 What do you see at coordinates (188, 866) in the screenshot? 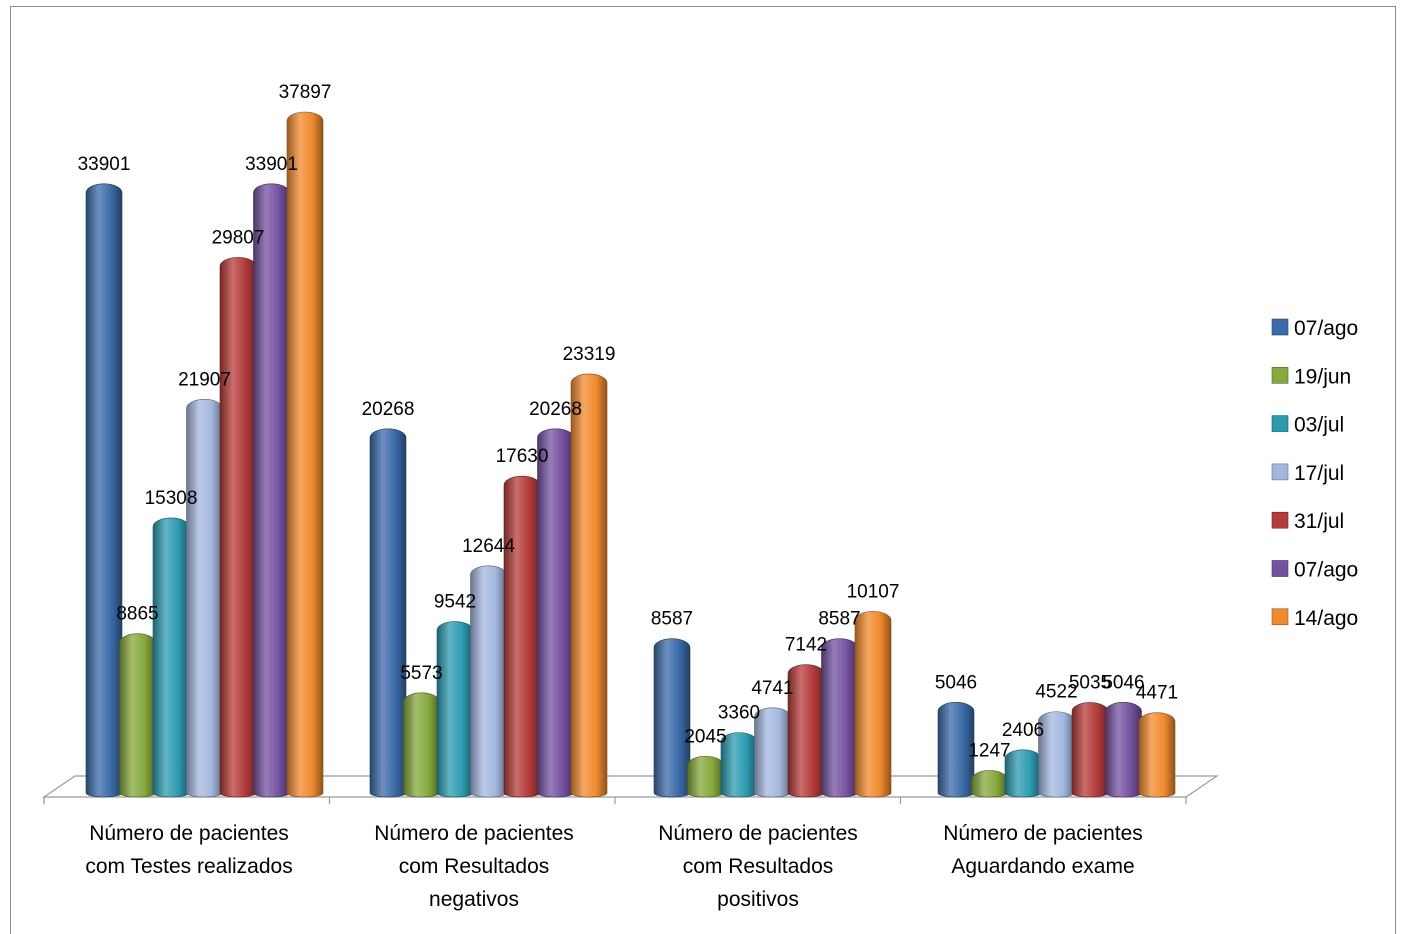
I see `category-label: com Testes realizados` at bounding box center [188, 866].